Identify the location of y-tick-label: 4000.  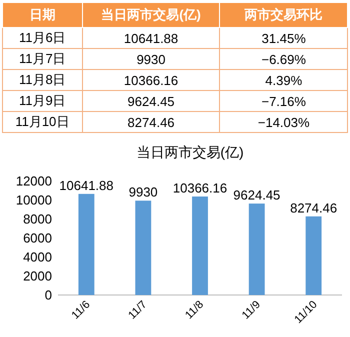
(37, 257).